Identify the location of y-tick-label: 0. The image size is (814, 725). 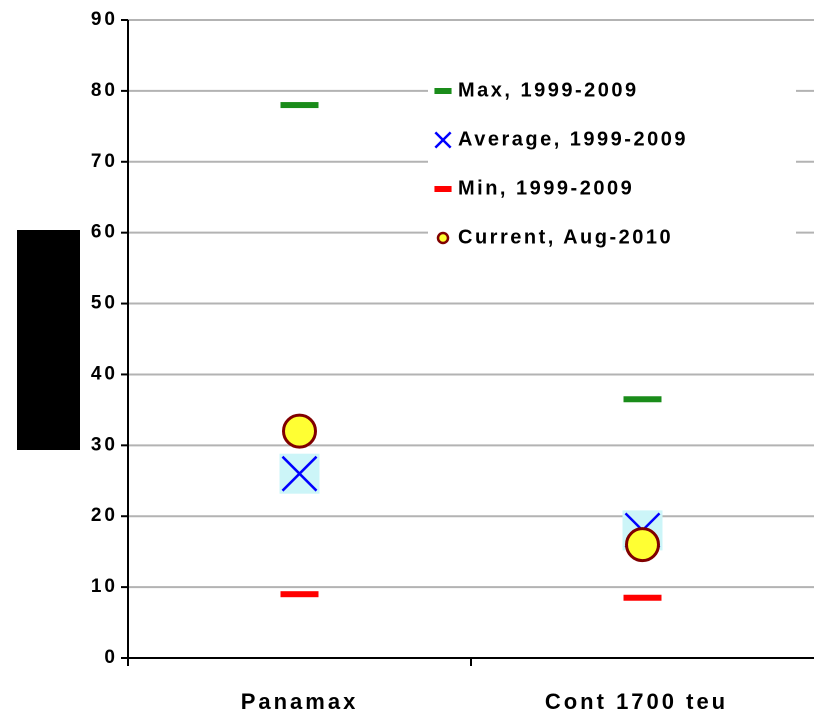
(111, 657).